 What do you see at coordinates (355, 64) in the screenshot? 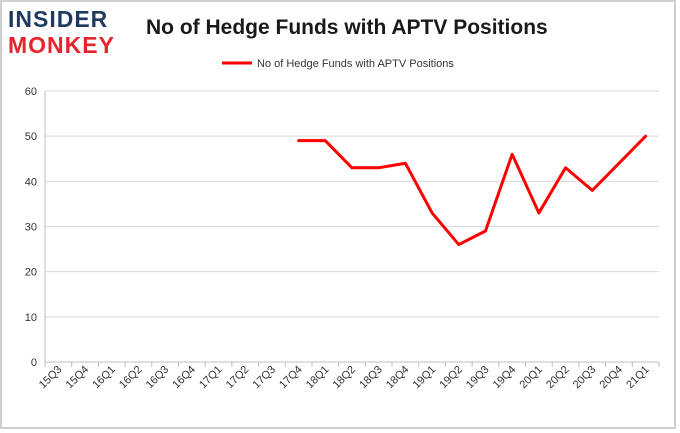
I see `legend-label: No of Hedge Funds with APTV Positions` at bounding box center [355, 64].